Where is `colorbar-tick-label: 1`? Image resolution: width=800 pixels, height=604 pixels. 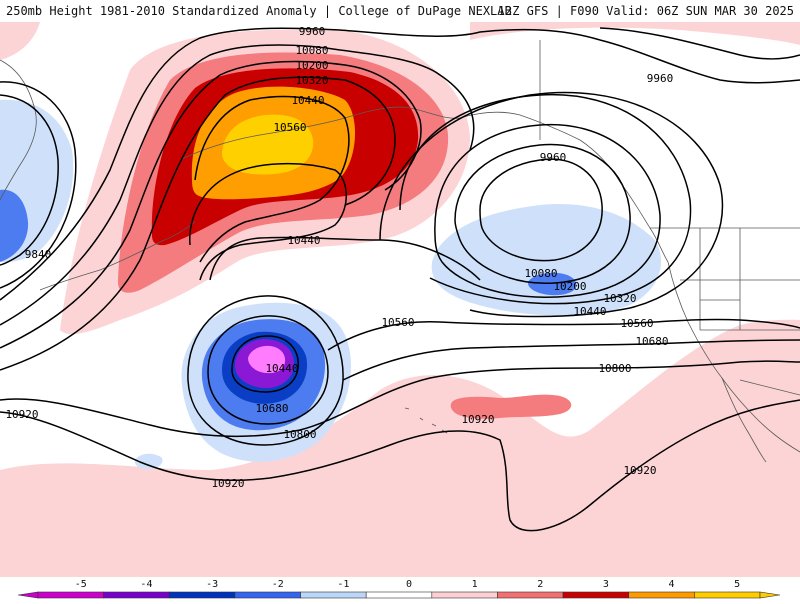
colorbar-tick-label: 1 is located at coordinates (475, 584).